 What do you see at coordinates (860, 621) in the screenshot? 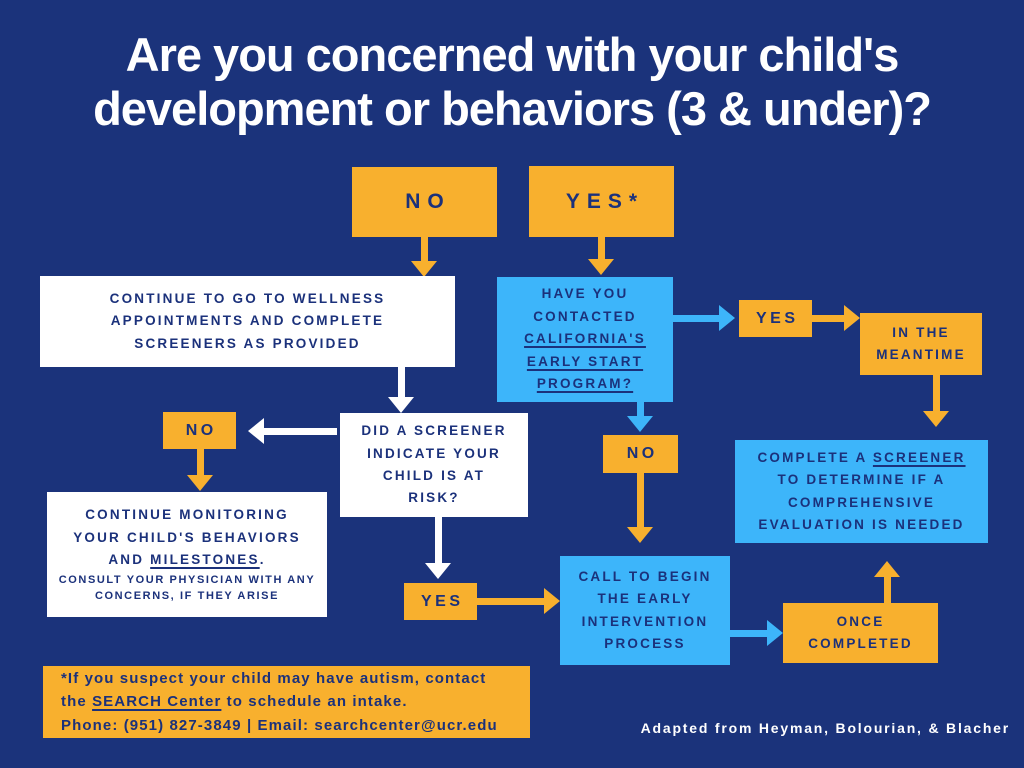
I see `text-line: ONCE` at bounding box center [860, 621].